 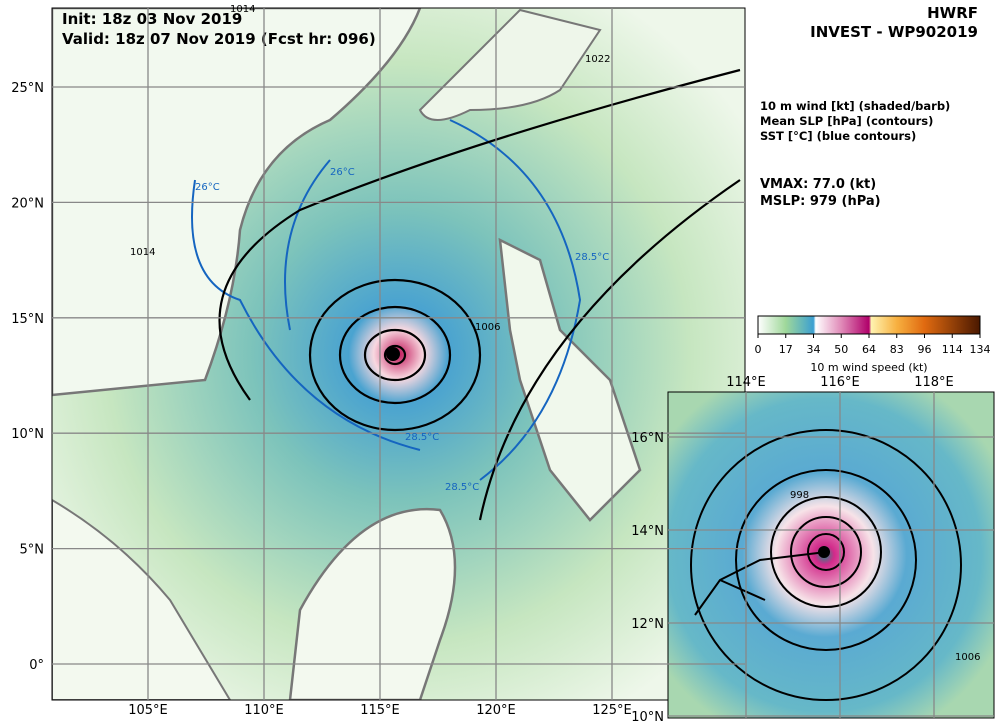 What do you see at coordinates (380, 710) in the screenshot?
I see `lon-label: 115°E` at bounding box center [380, 710].